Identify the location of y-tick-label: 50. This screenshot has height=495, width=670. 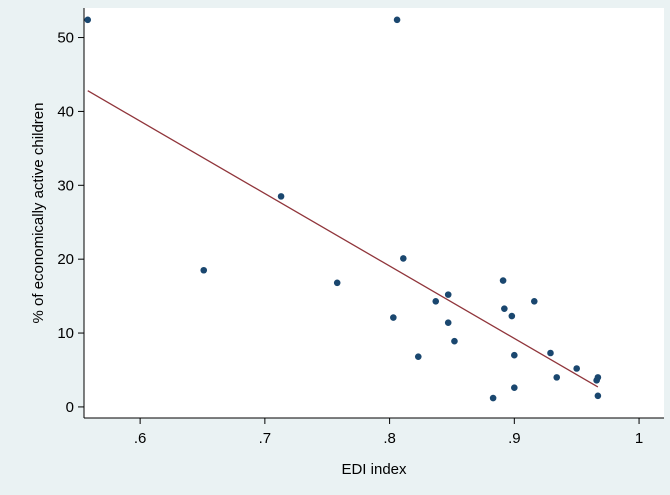
(65, 38).